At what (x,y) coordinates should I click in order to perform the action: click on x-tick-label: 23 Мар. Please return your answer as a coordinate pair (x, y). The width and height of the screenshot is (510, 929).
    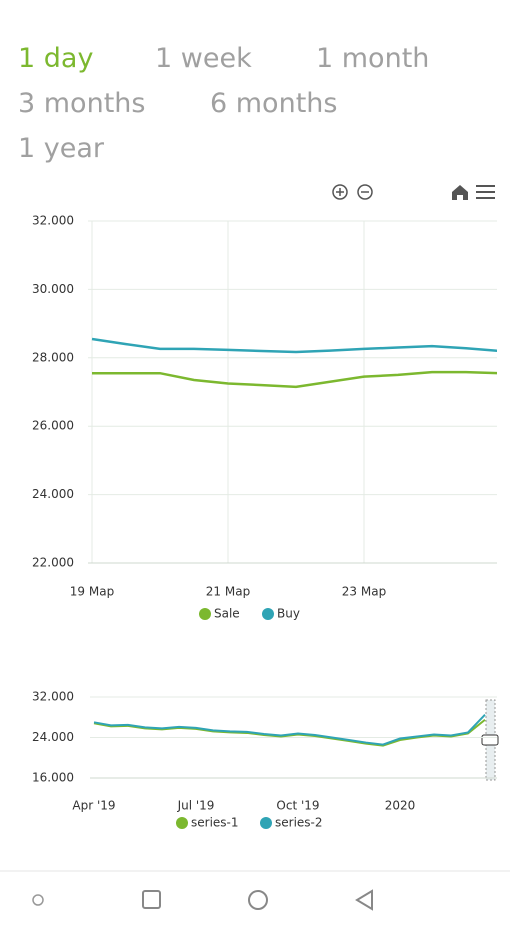
    Looking at the image, I should click on (364, 592).